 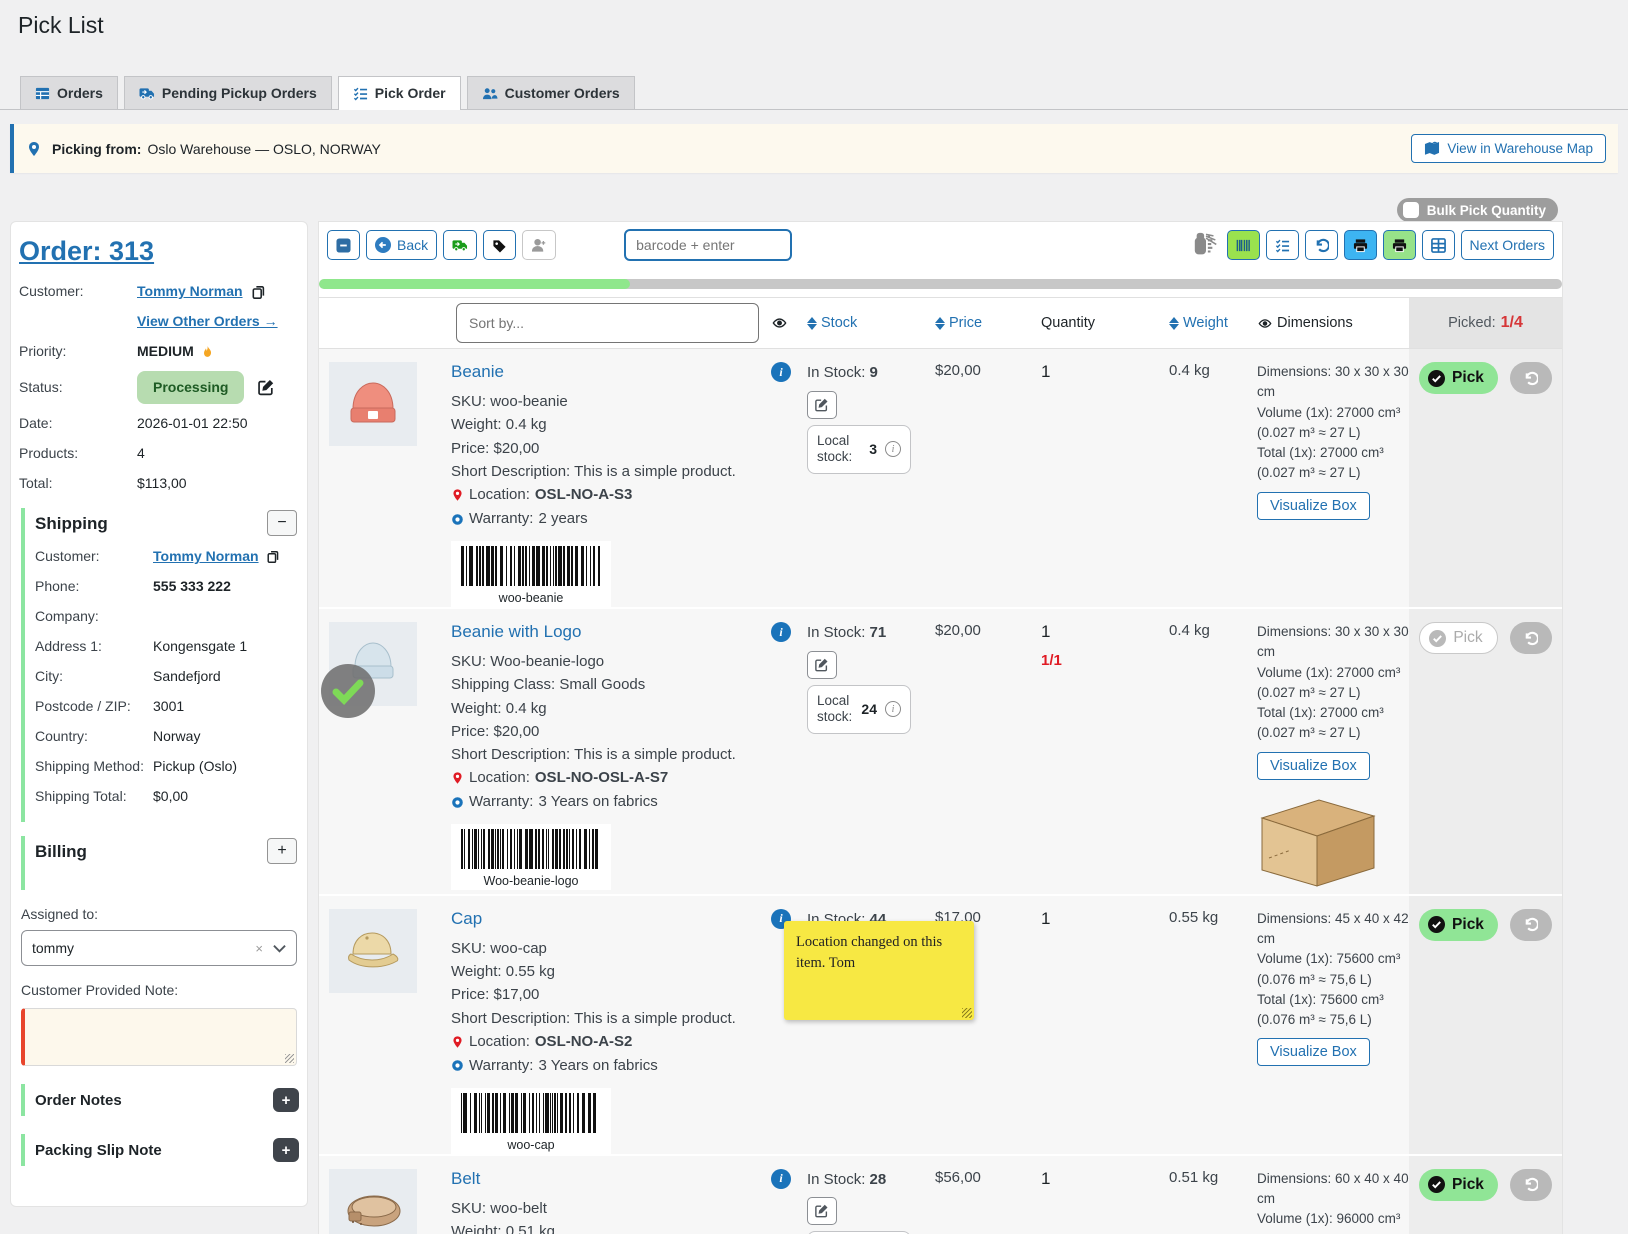 I want to click on next-orders-button: Next Orders, so click(x=1507, y=245).